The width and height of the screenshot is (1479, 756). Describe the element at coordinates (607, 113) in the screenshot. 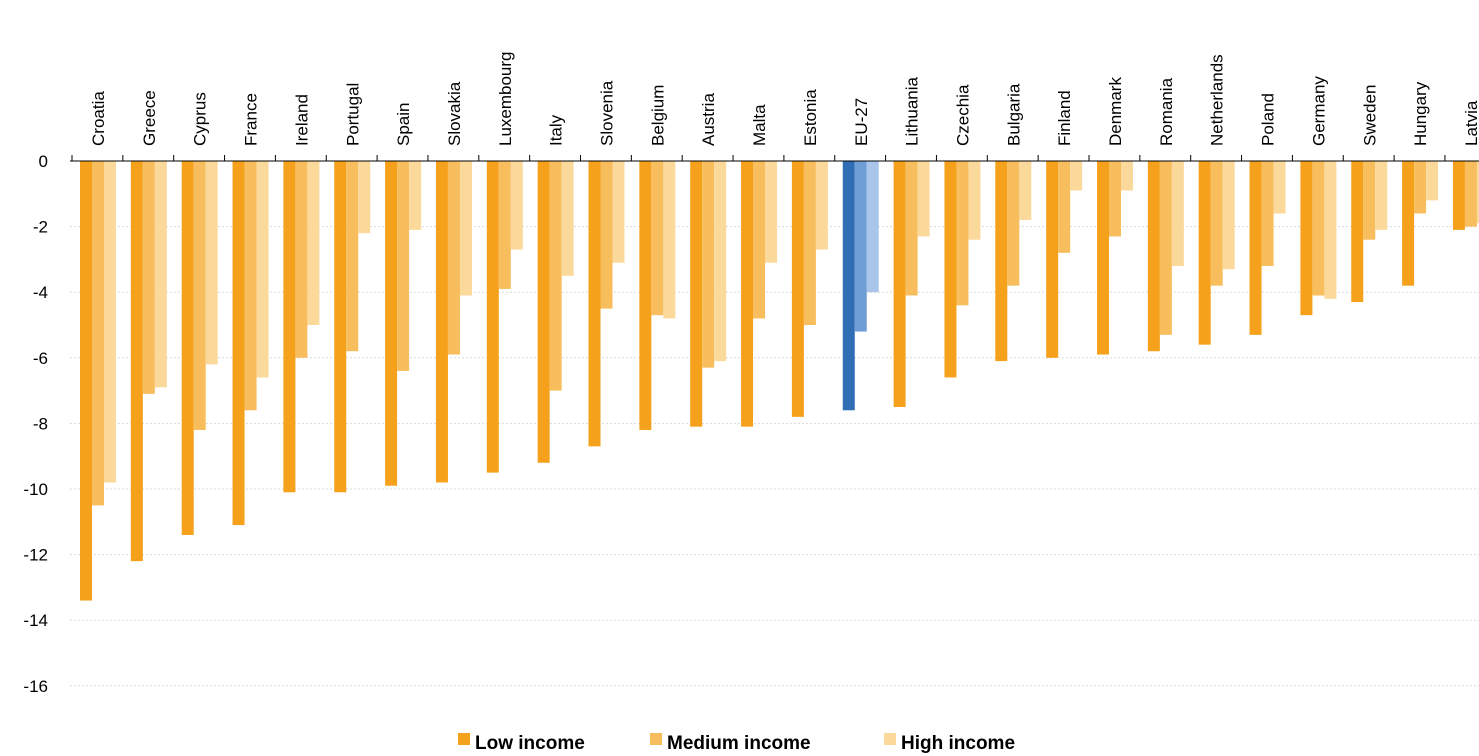

I see `category-label-slovenia: Slovenia` at that location.